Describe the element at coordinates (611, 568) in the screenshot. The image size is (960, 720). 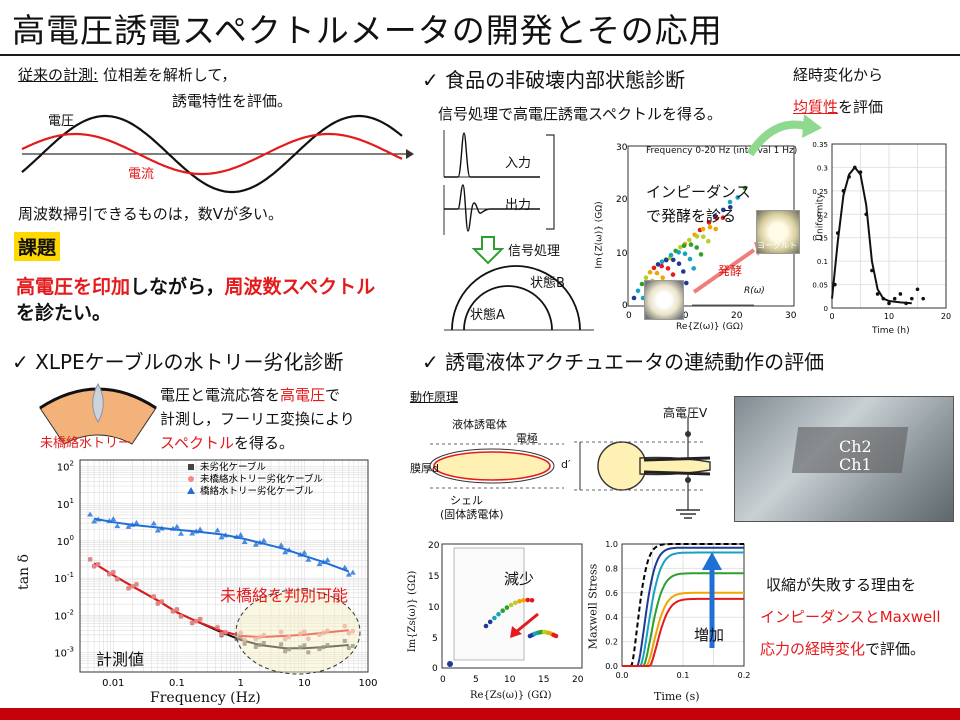
I see `ms-ytick: 0.8` at that location.